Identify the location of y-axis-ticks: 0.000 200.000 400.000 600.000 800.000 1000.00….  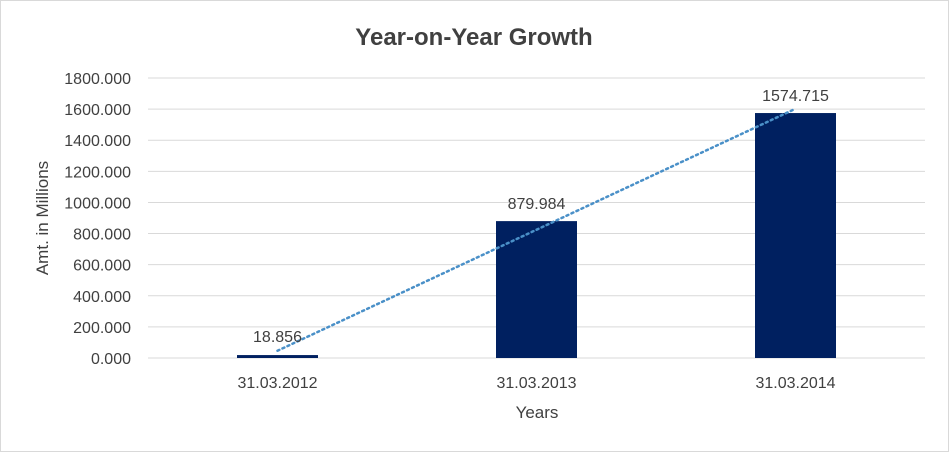
(97, 219).